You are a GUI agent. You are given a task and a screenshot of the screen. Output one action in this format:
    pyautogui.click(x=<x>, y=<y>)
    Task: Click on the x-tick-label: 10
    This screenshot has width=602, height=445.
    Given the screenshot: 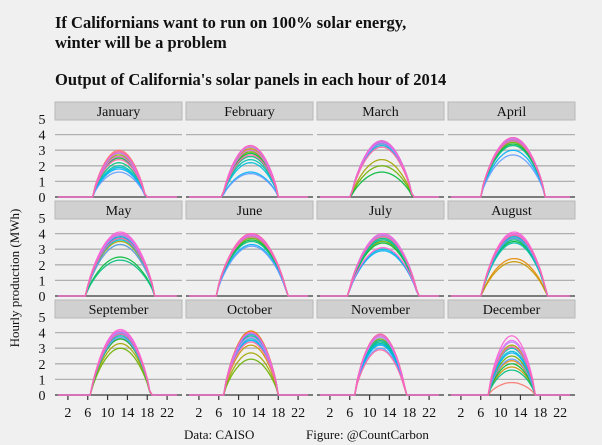 What is the action you would take?
    pyautogui.click(x=239, y=413)
    